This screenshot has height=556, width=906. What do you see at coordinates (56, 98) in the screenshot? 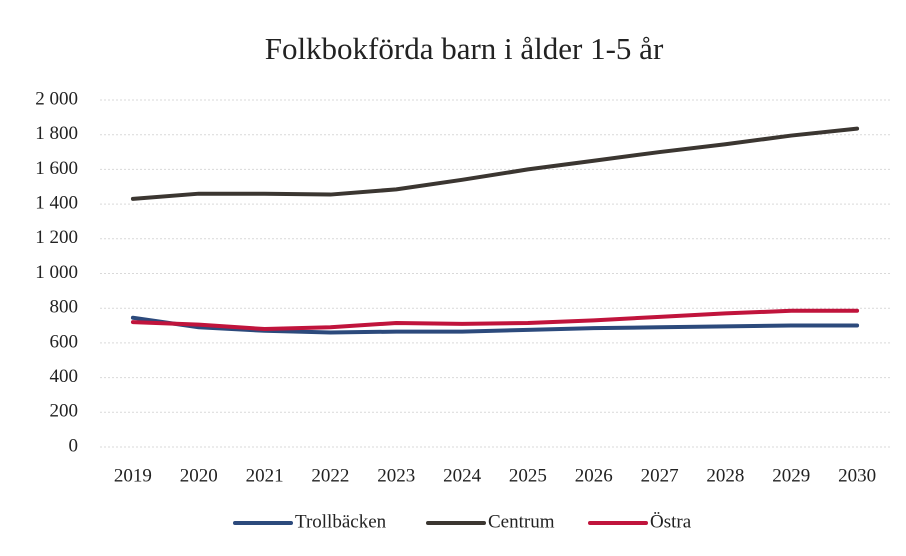
I see `y-tick-label: 2 000` at bounding box center [56, 98].